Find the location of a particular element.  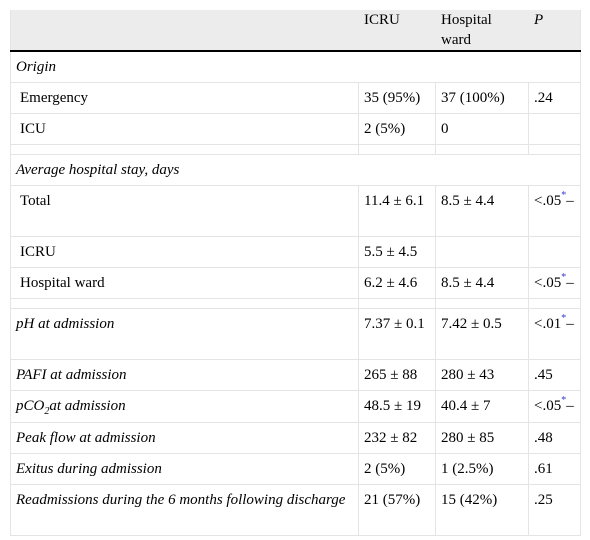

table-row-icu: ICU 2 (5%) 0 is located at coordinates (295, 129).